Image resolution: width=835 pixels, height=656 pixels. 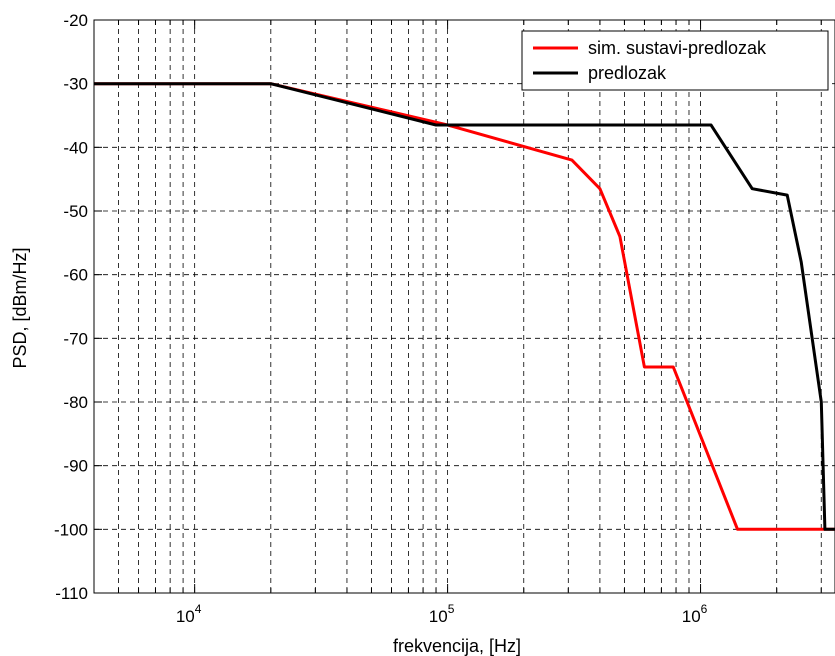 I want to click on legend-box, so click(x=675, y=60).